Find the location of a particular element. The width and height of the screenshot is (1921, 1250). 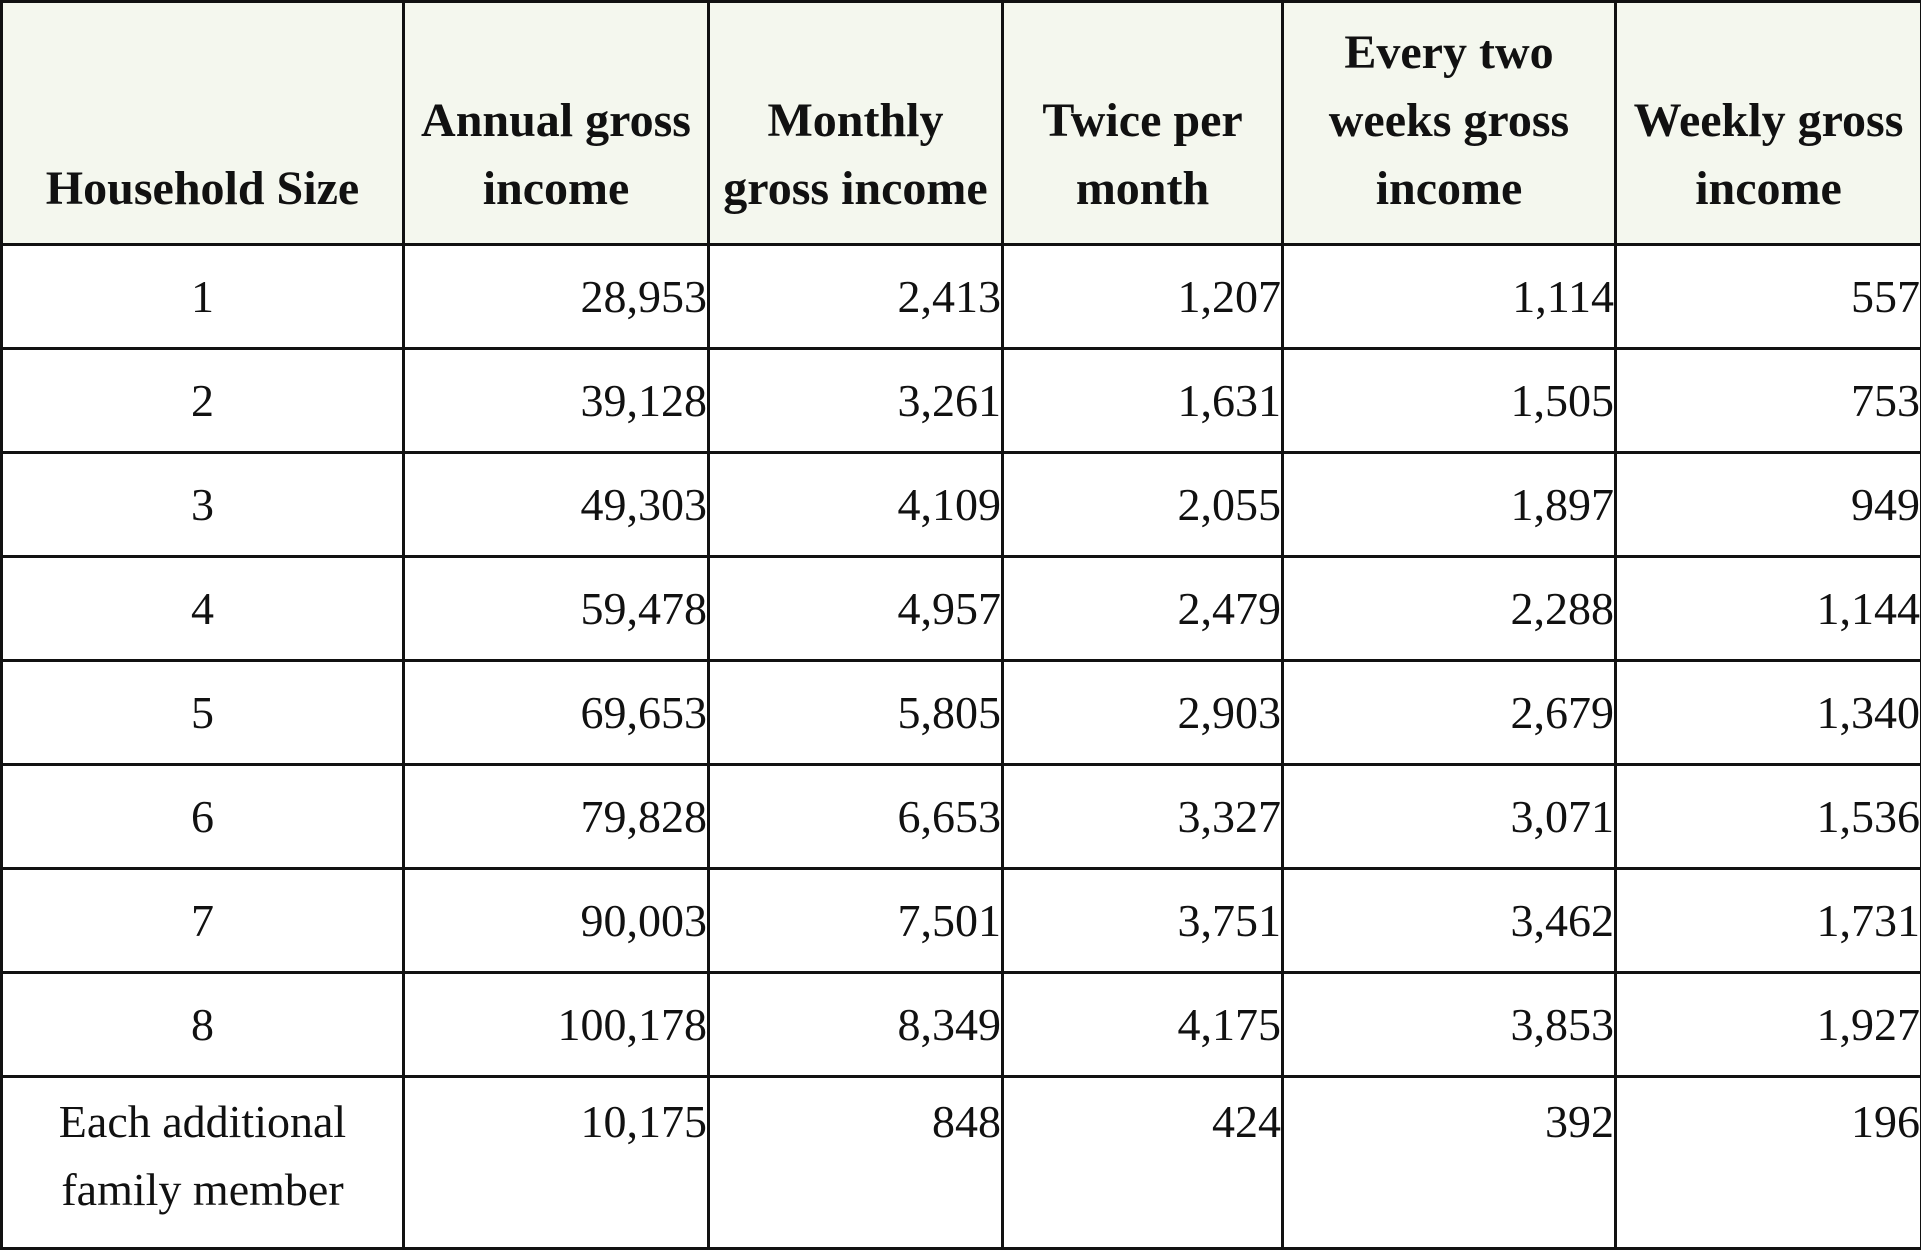

weekly-income-cell: 1,536 is located at coordinates (1768, 817).